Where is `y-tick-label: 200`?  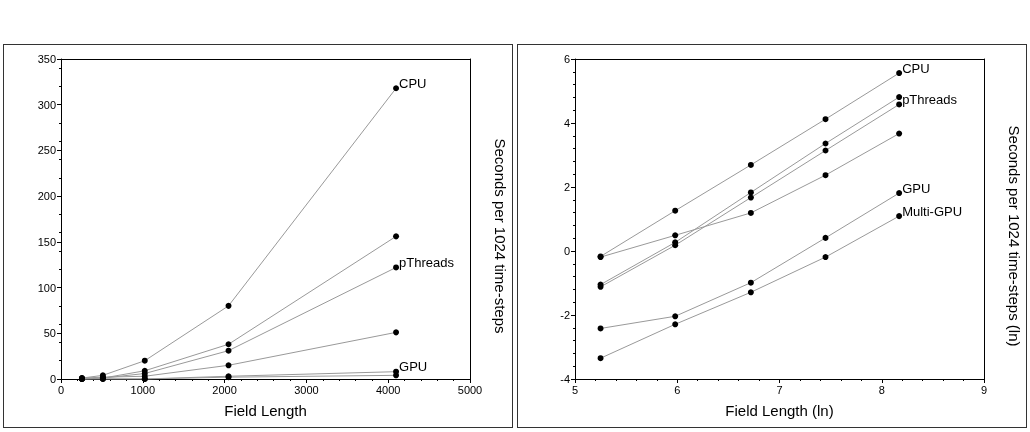
y-tick-label: 200 is located at coordinates (46, 196).